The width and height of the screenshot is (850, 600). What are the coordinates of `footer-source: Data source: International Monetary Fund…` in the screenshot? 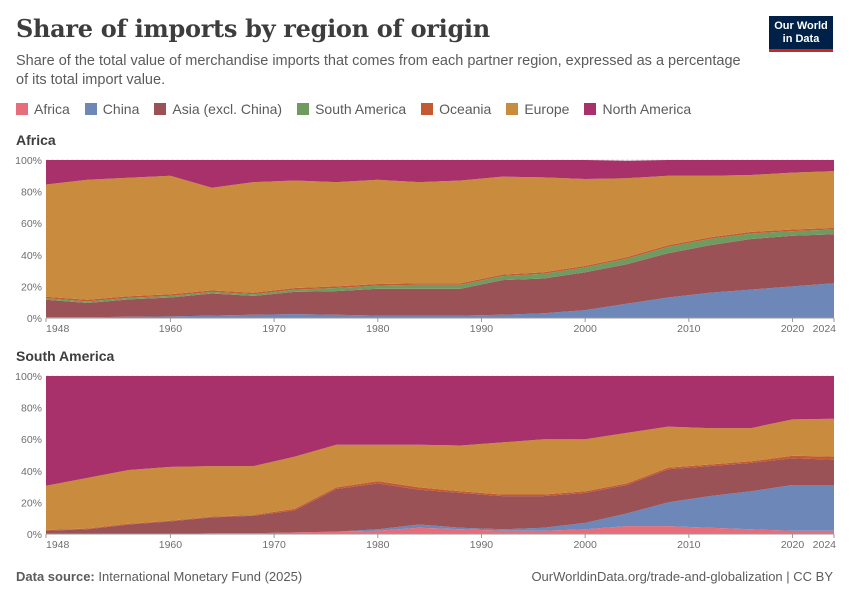 It's located at (159, 576).